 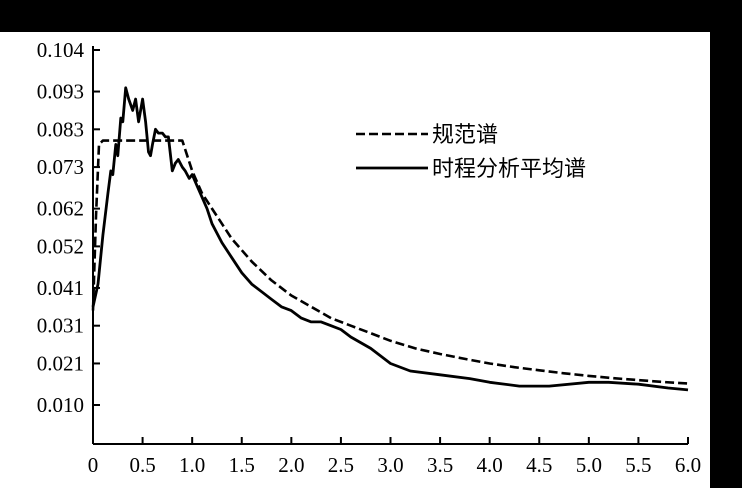 I want to click on y-tick-label: 0.073, so click(x=60, y=167).